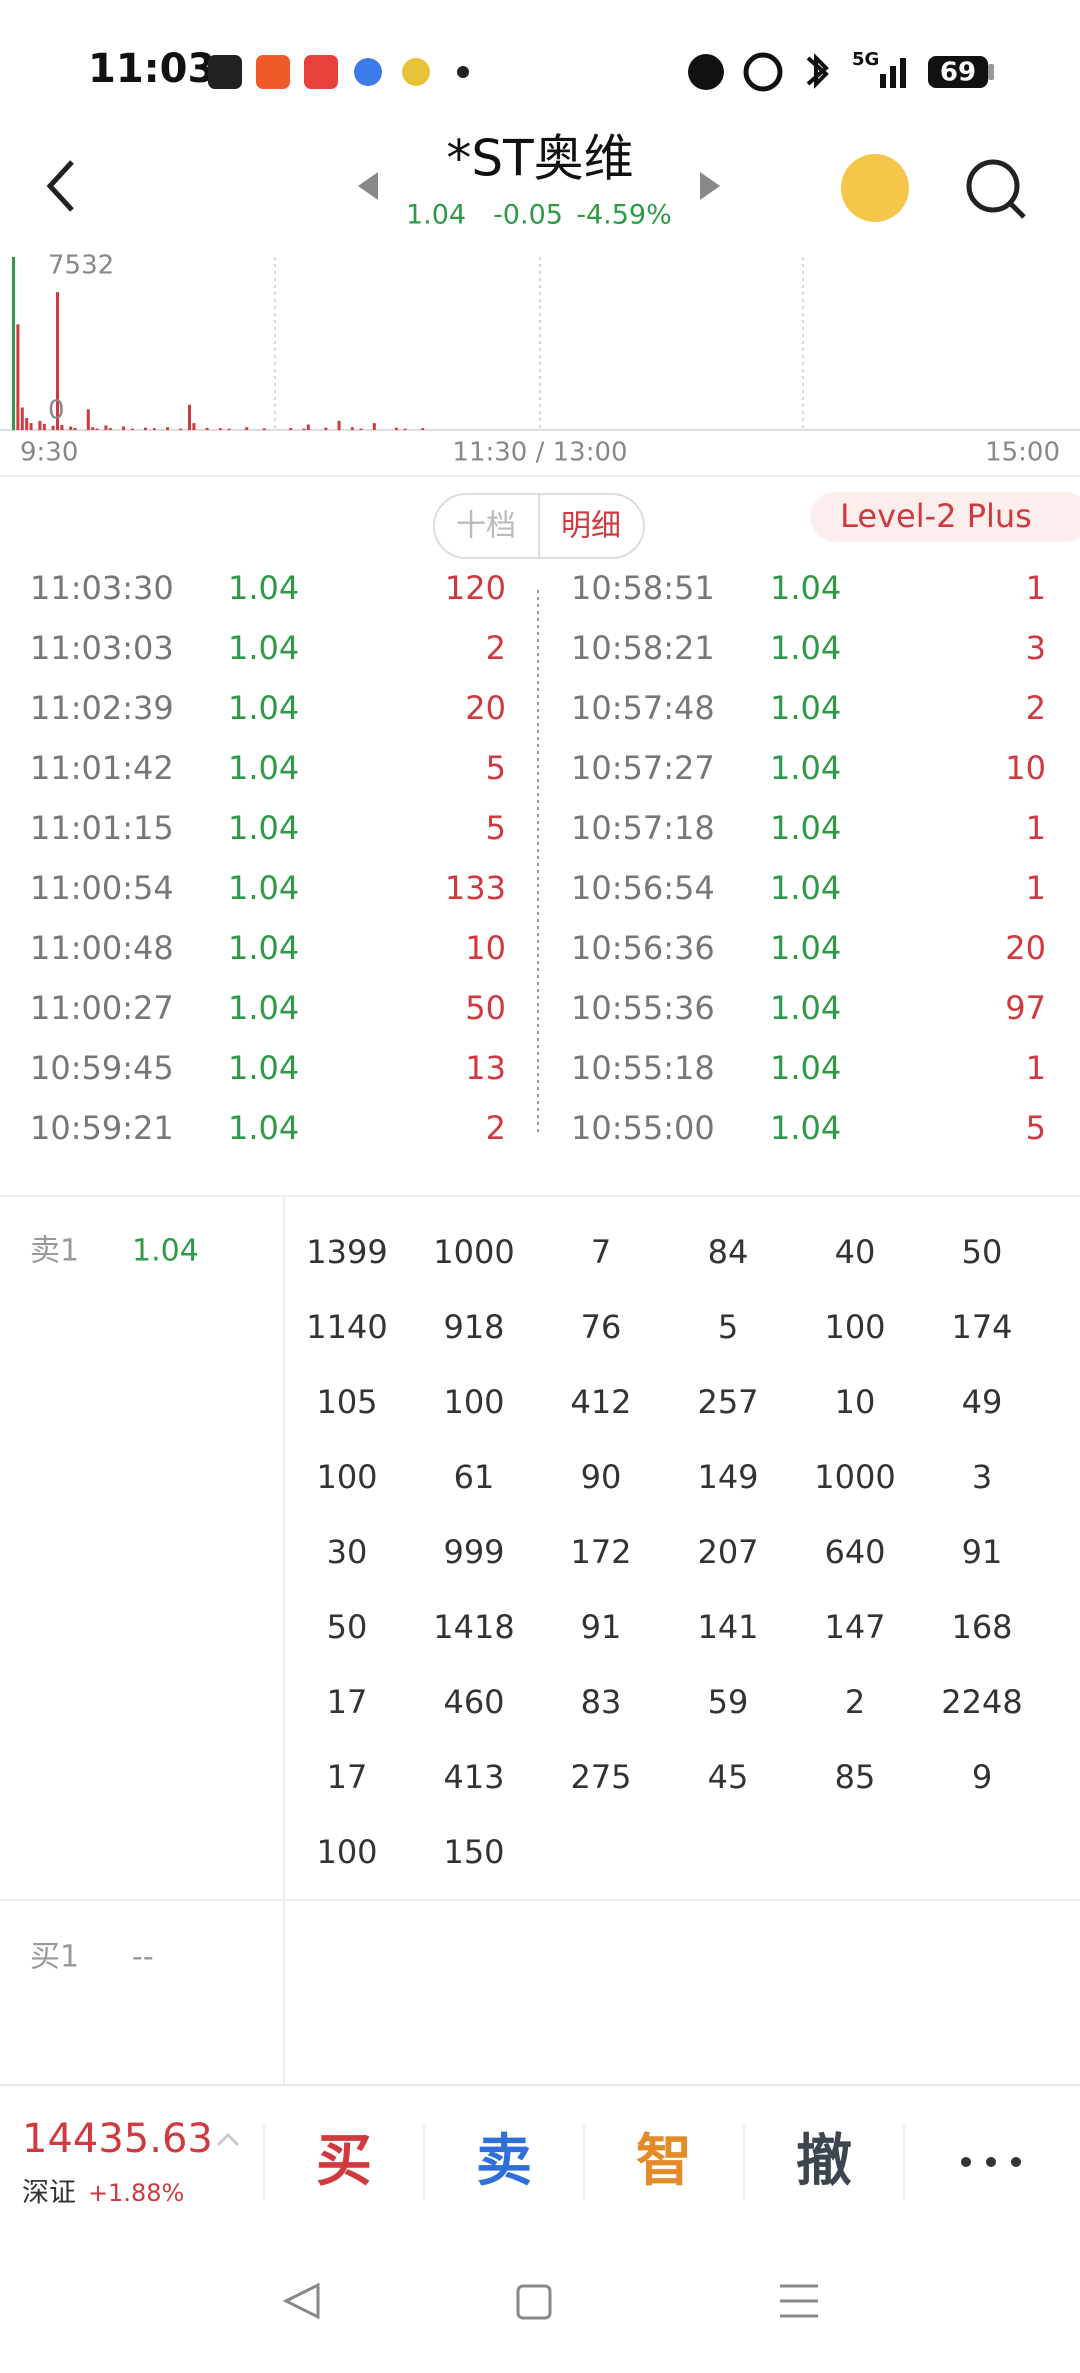  Describe the element at coordinates (485, 1008) in the screenshot. I see `trade-volume: 50` at that location.